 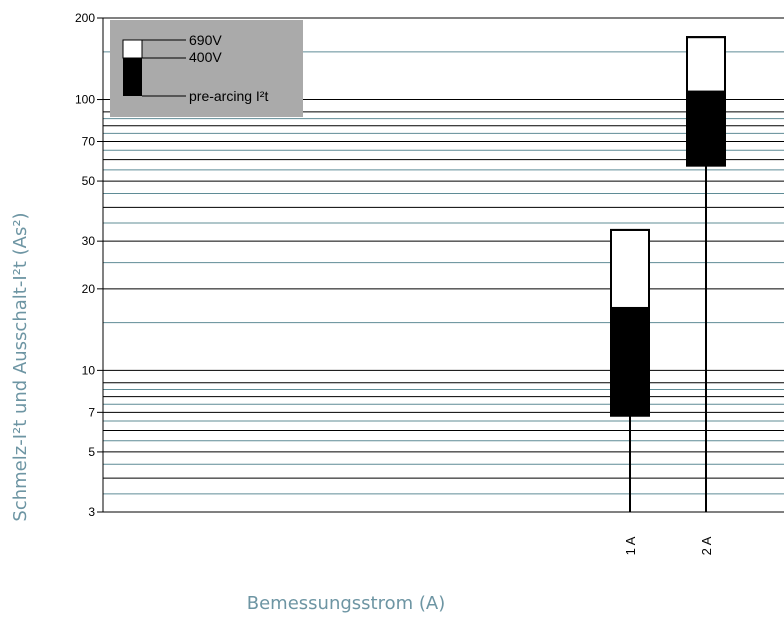 I want to click on y-tick-label: 30, so click(x=89, y=241).